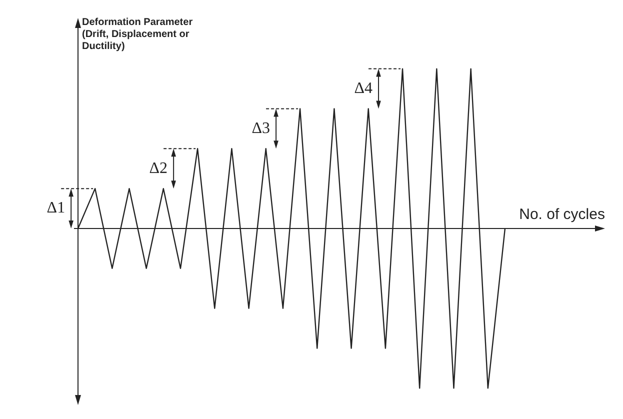 The width and height of the screenshot is (623, 419). Describe the element at coordinates (363, 88) in the screenshot. I see `annotation: Δ4` at that location.